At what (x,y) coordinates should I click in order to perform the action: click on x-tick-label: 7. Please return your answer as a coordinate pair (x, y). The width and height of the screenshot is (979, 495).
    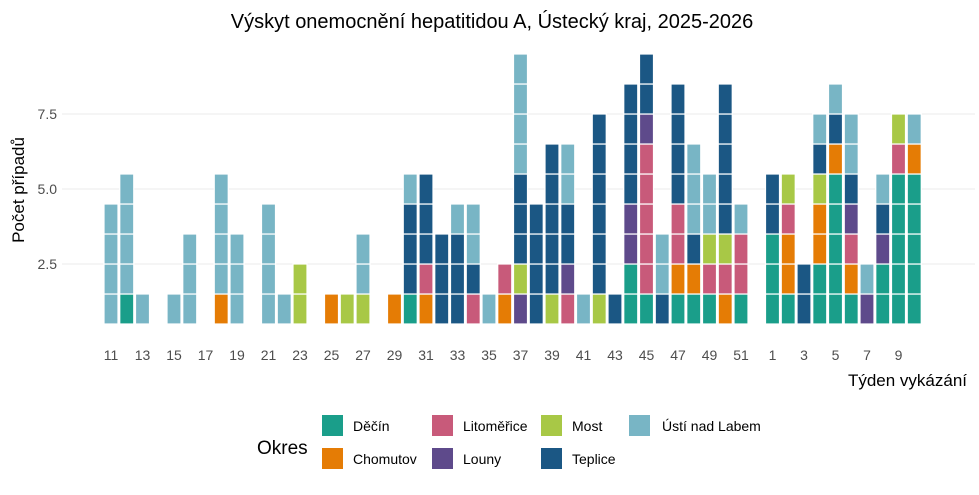
    Looking at the image, I should click on (867, 355).